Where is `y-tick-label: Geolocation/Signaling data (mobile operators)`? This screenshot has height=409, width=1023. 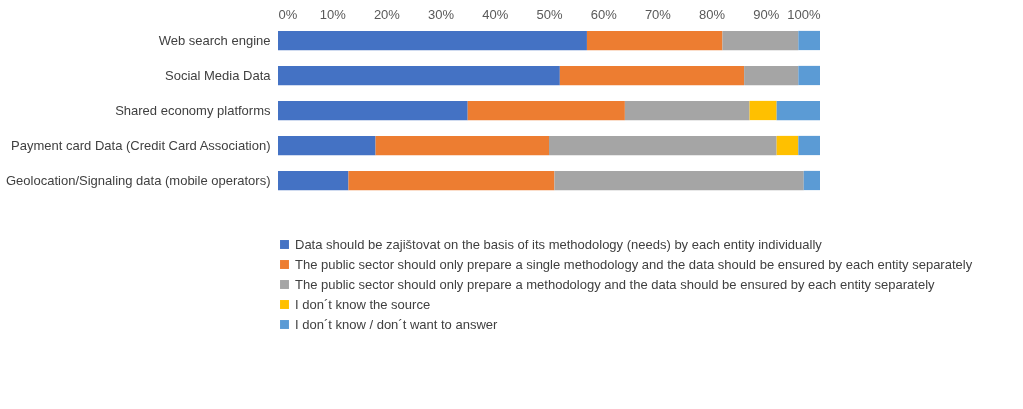 y-tick-label: Geolocation/Signaling data (mobile operators) is located at coordinates (138, 180).